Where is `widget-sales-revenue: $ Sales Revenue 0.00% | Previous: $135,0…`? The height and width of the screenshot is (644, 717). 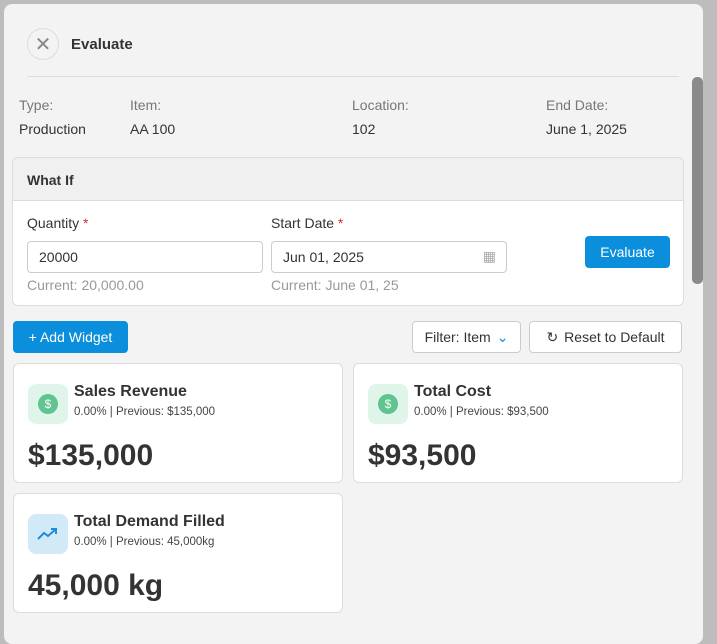
widget-sales-revenue: $ Sales Revenue 0.00% | Previous: $135,0… is located at coordinates (178, 423).